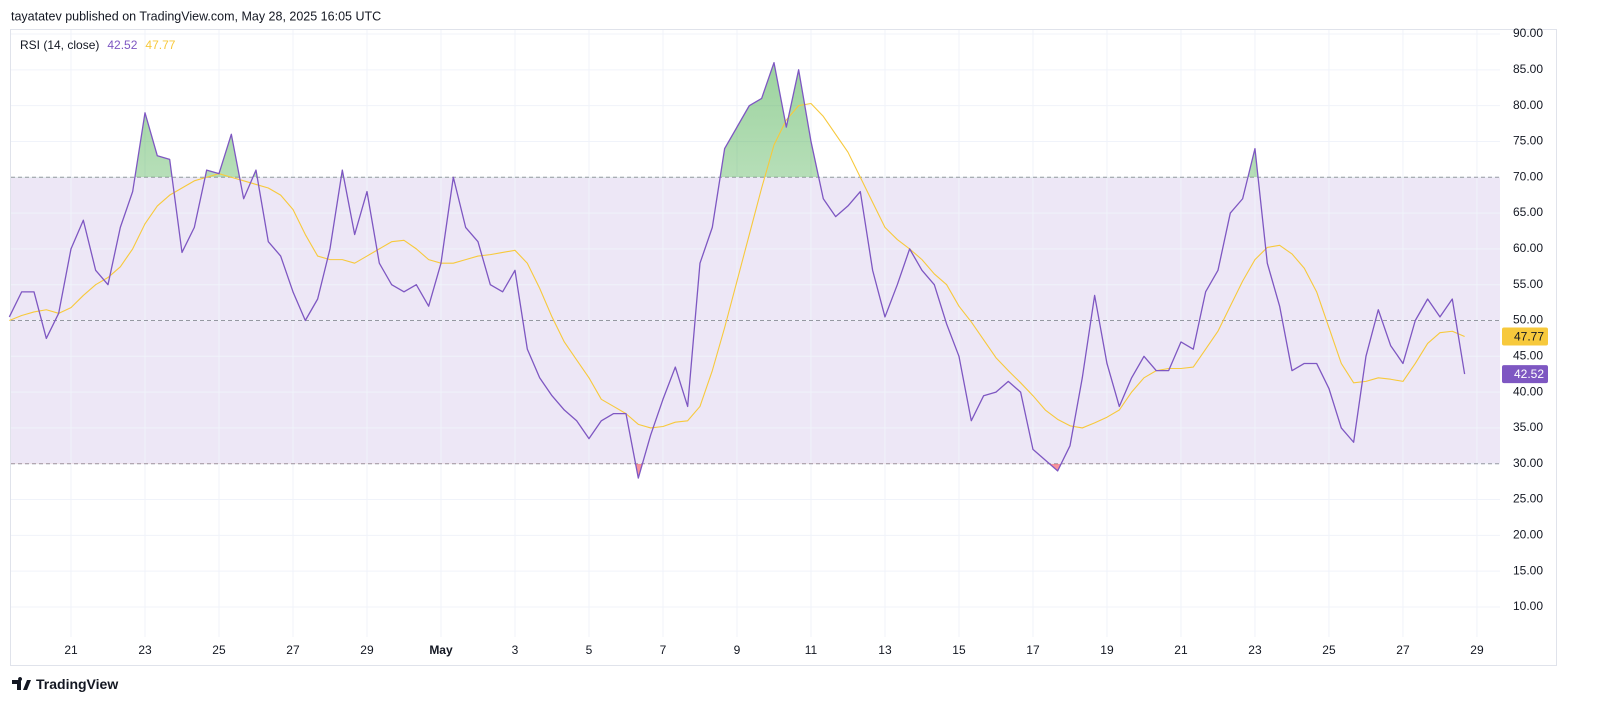 This screenshot has height=718, width=1600. What do you see at coordinates (1528, 355) in the screenshot?
I see `y-tick-label: 45.00` at bounding box center [1528, 355].